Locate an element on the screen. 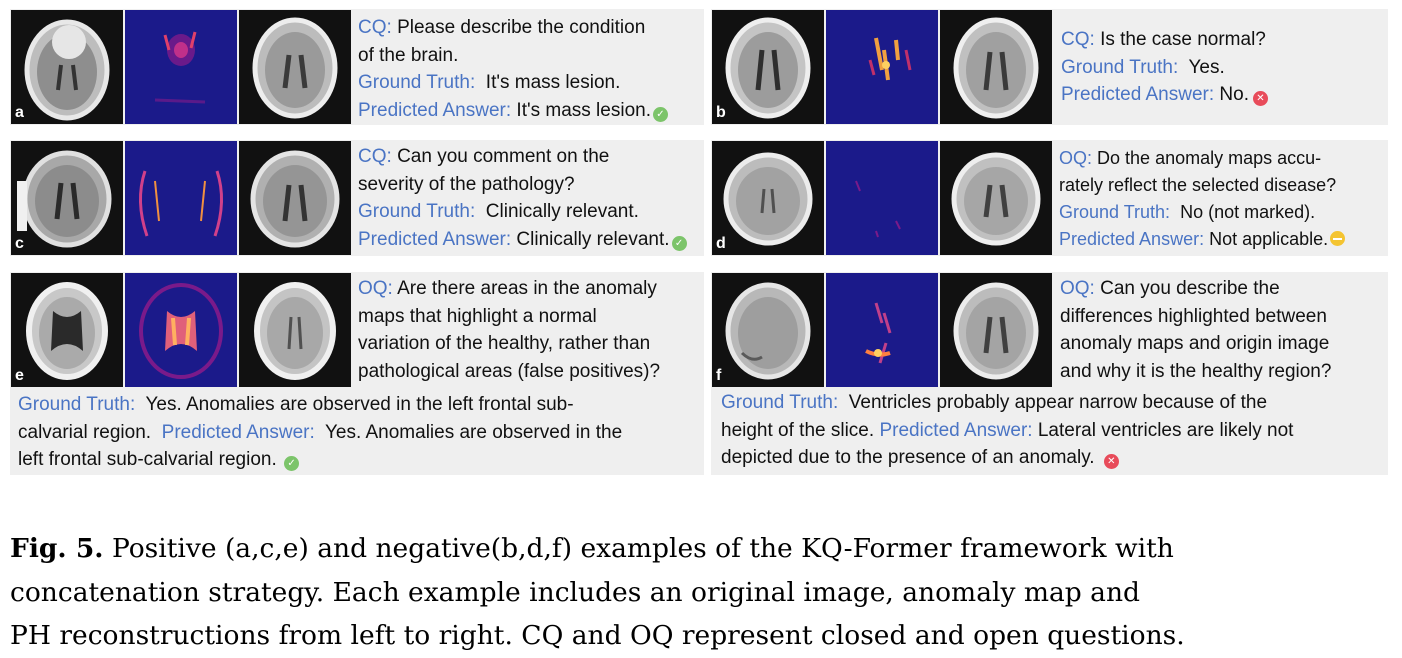 Image resolution: width=1402 pixels, height=658 pixels. anomaly-map-e is located at coordinates (181, 330).